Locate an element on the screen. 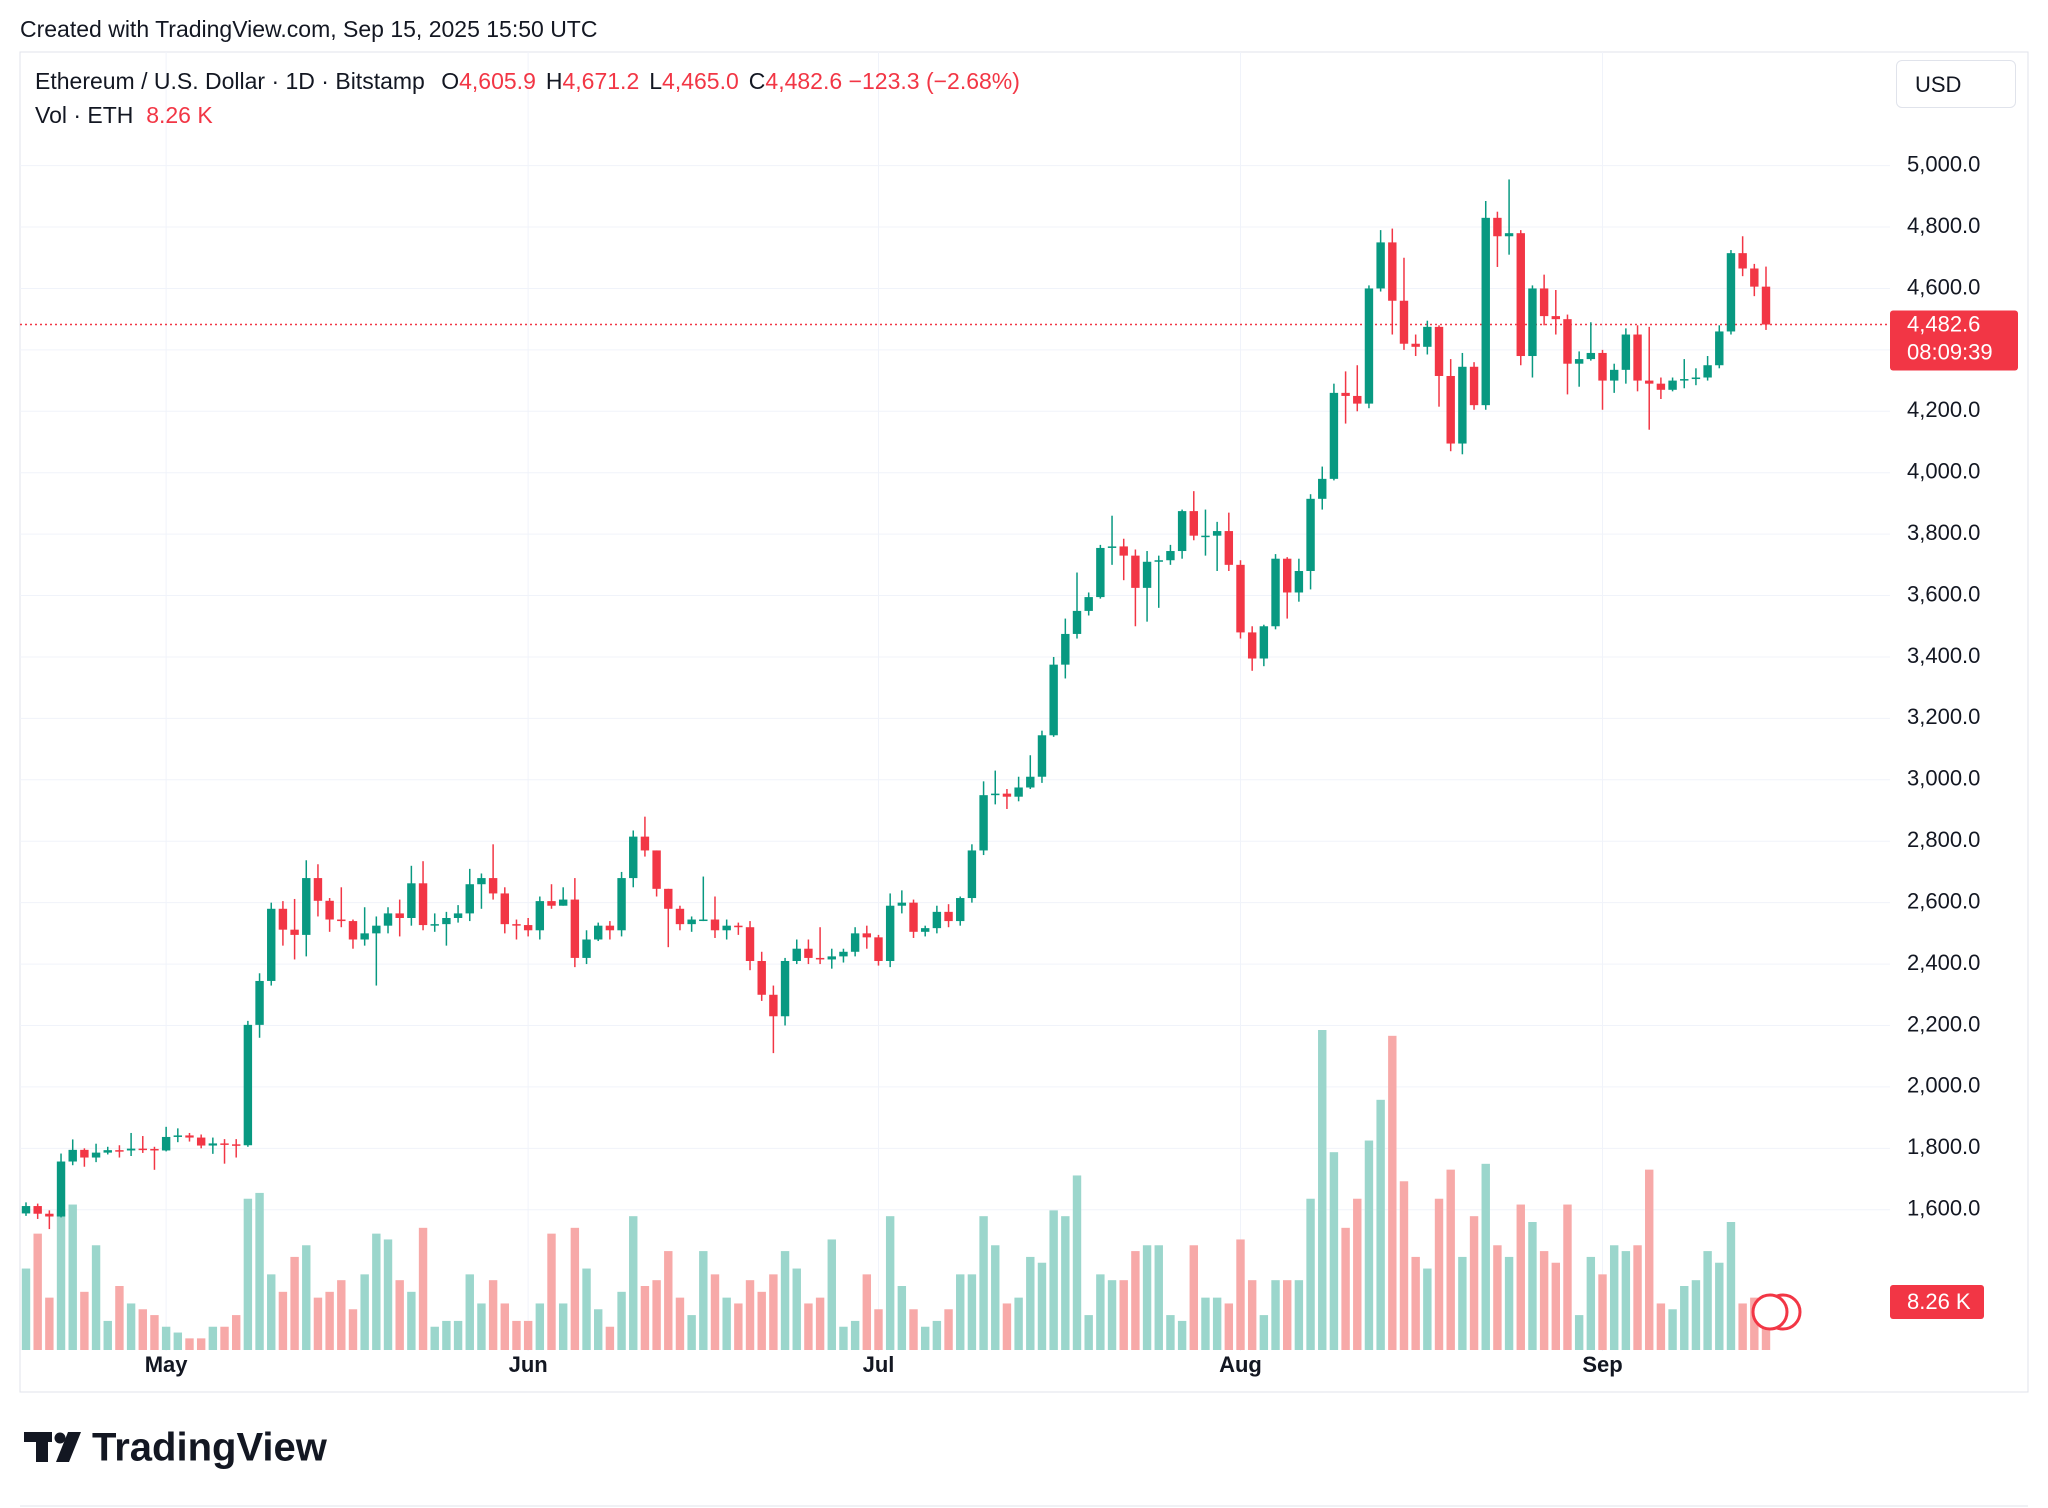 The height and width of the screenshot is (1508, 2048). y-tick-label: 2,600.0 is located at coordinates (1943, 900).